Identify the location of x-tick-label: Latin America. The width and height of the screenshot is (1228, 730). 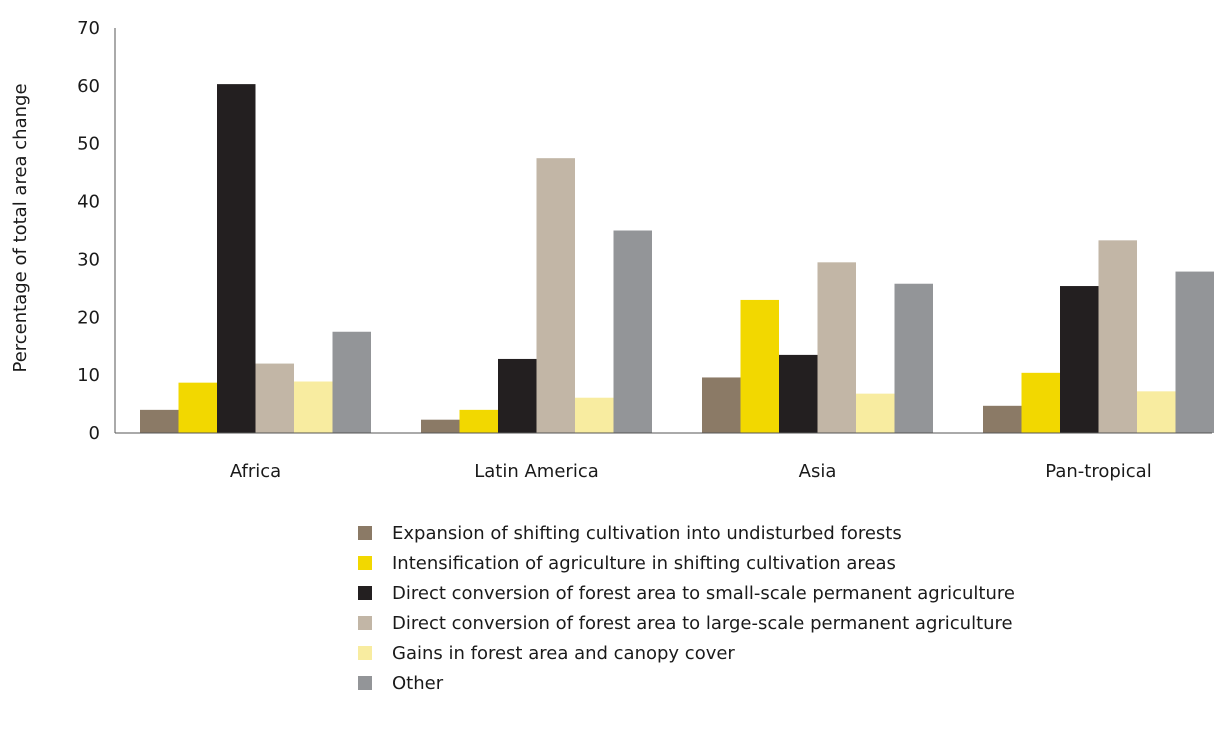
(536, 471).